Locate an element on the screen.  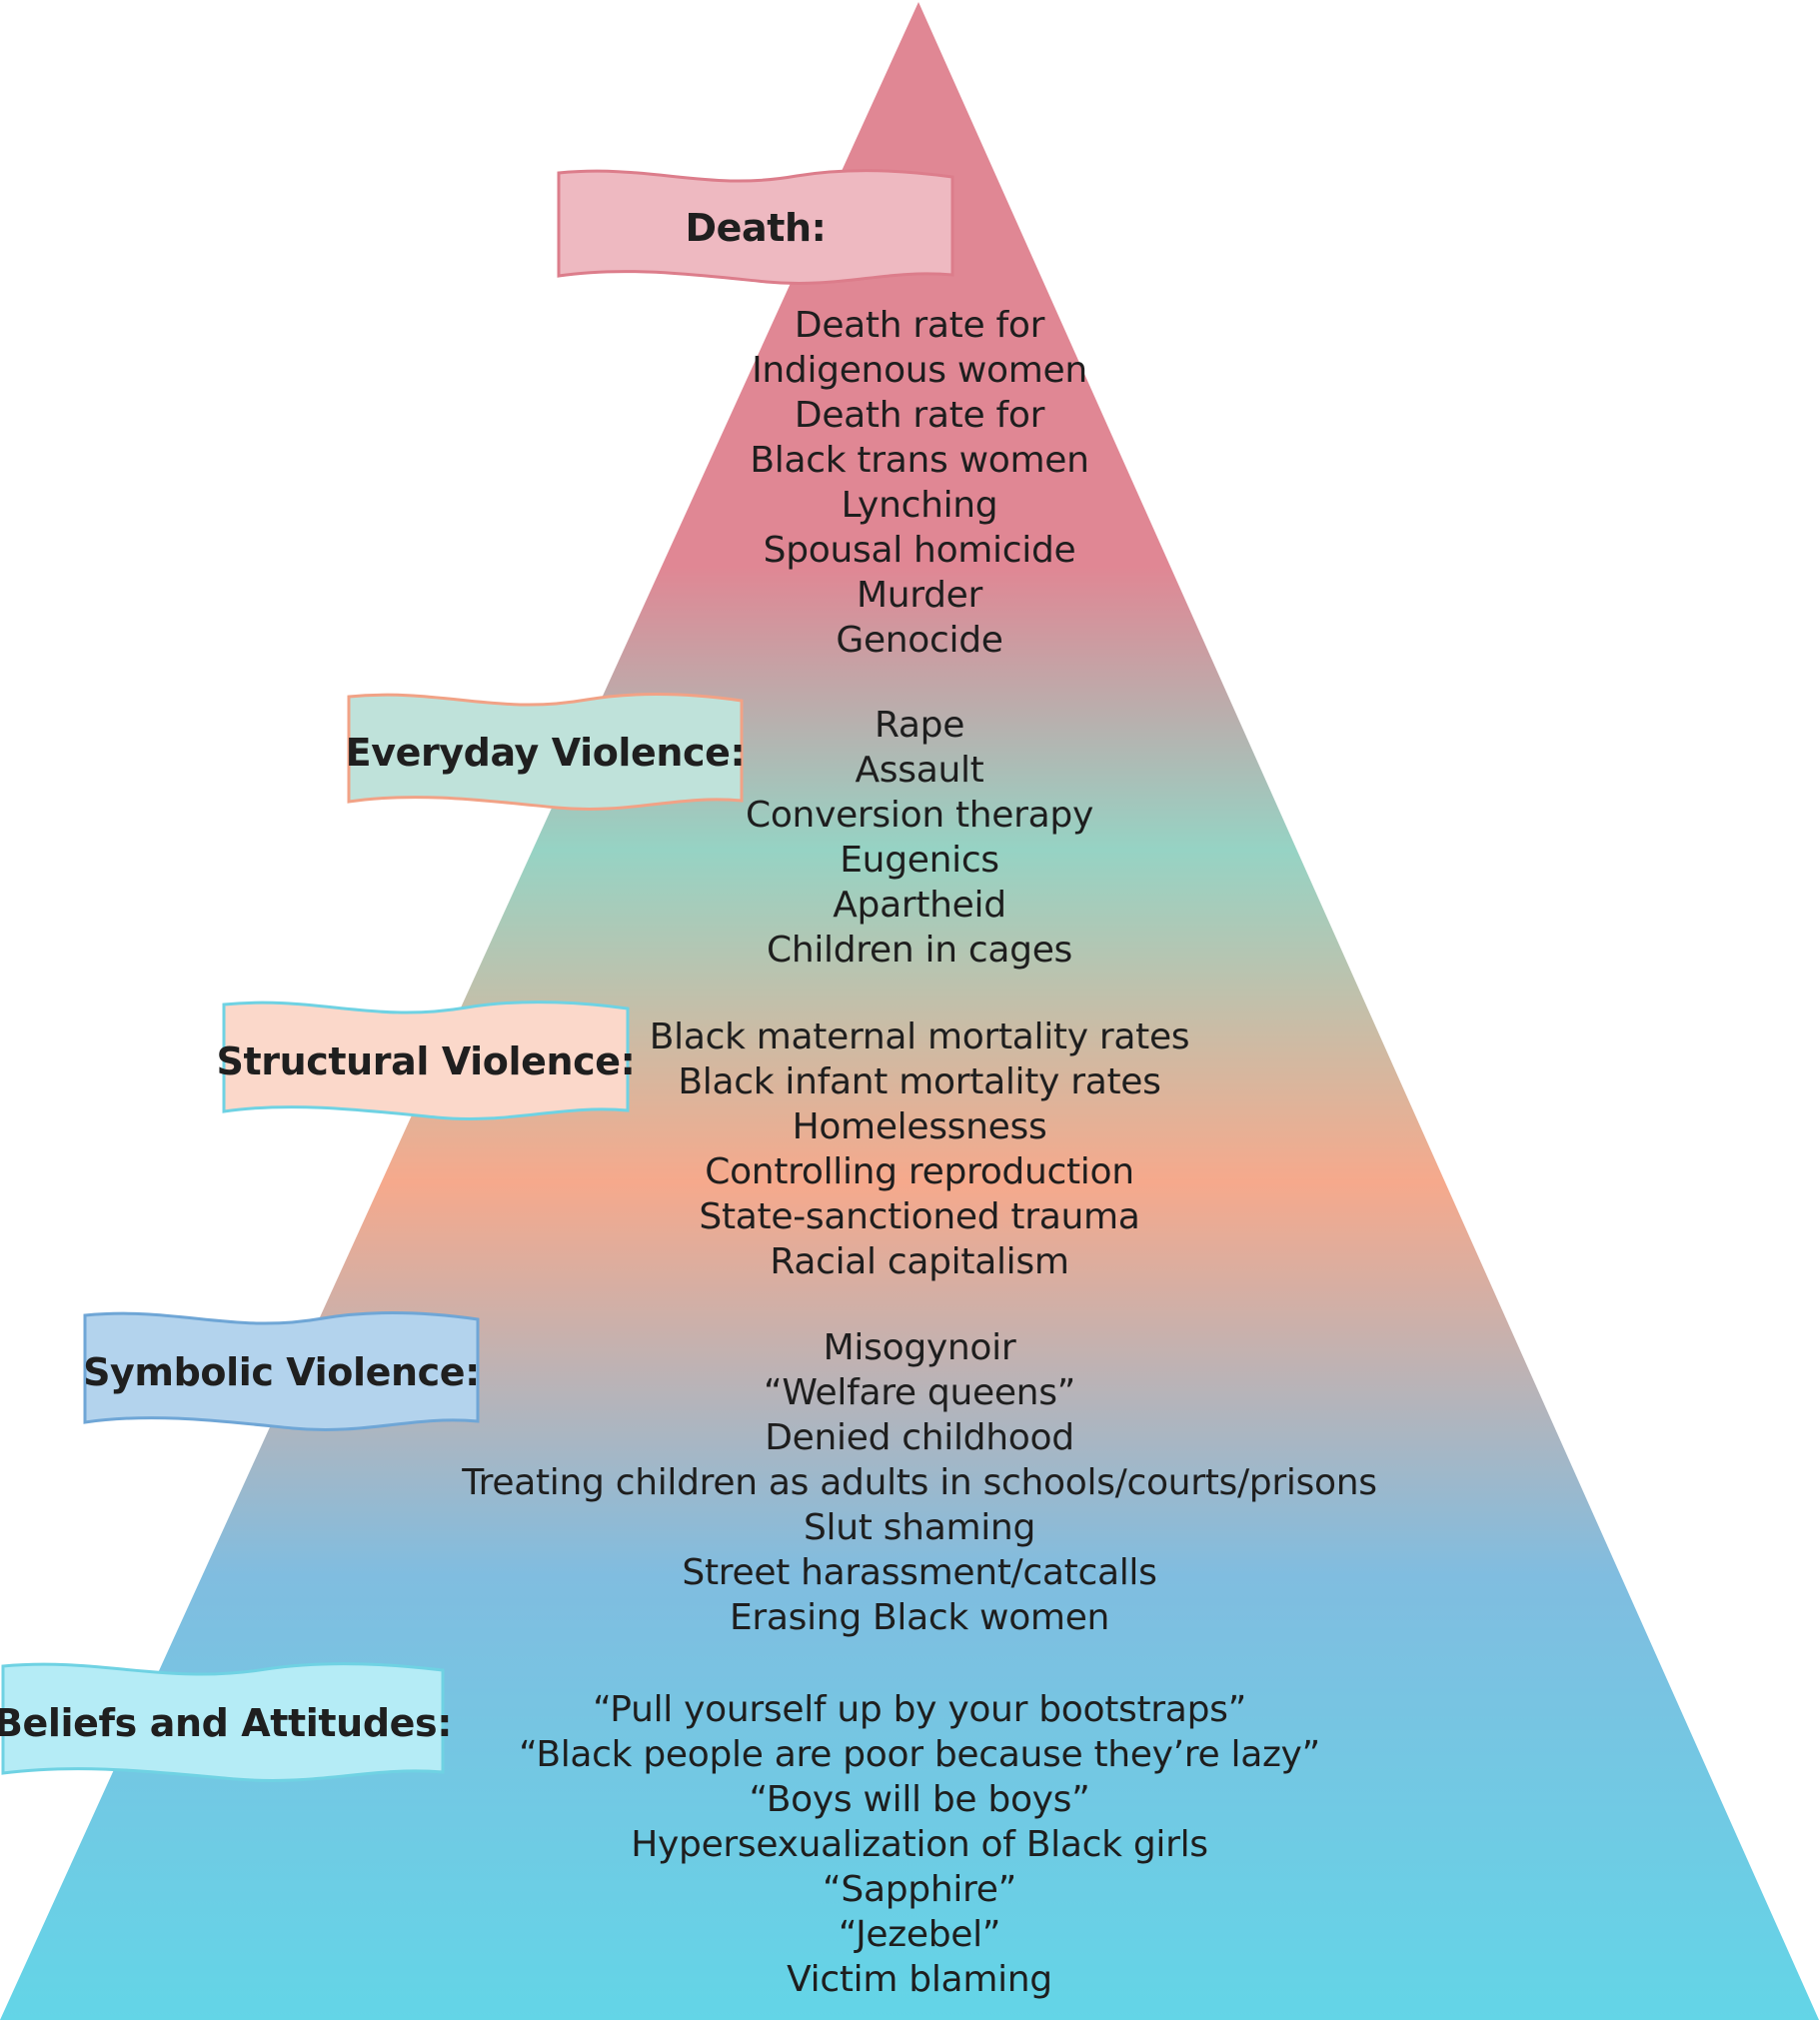
level-item: Black trans women is located at coordinates (920, 460).